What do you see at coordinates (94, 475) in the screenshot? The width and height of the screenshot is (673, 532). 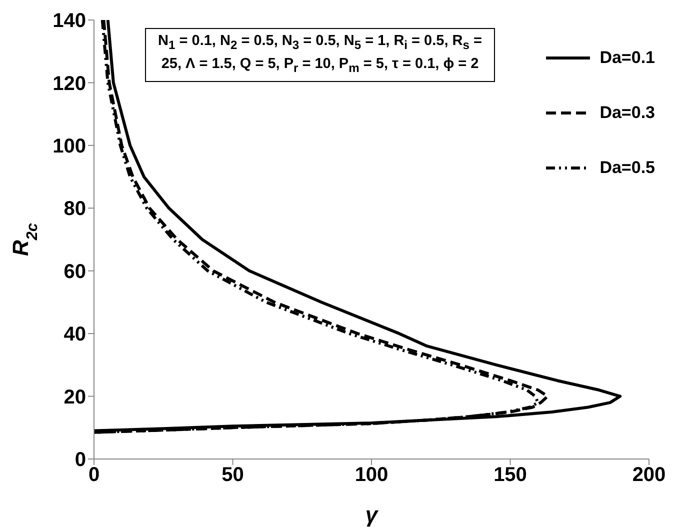 I see `x-tick-label: 0` at bounding box center [94, 475].